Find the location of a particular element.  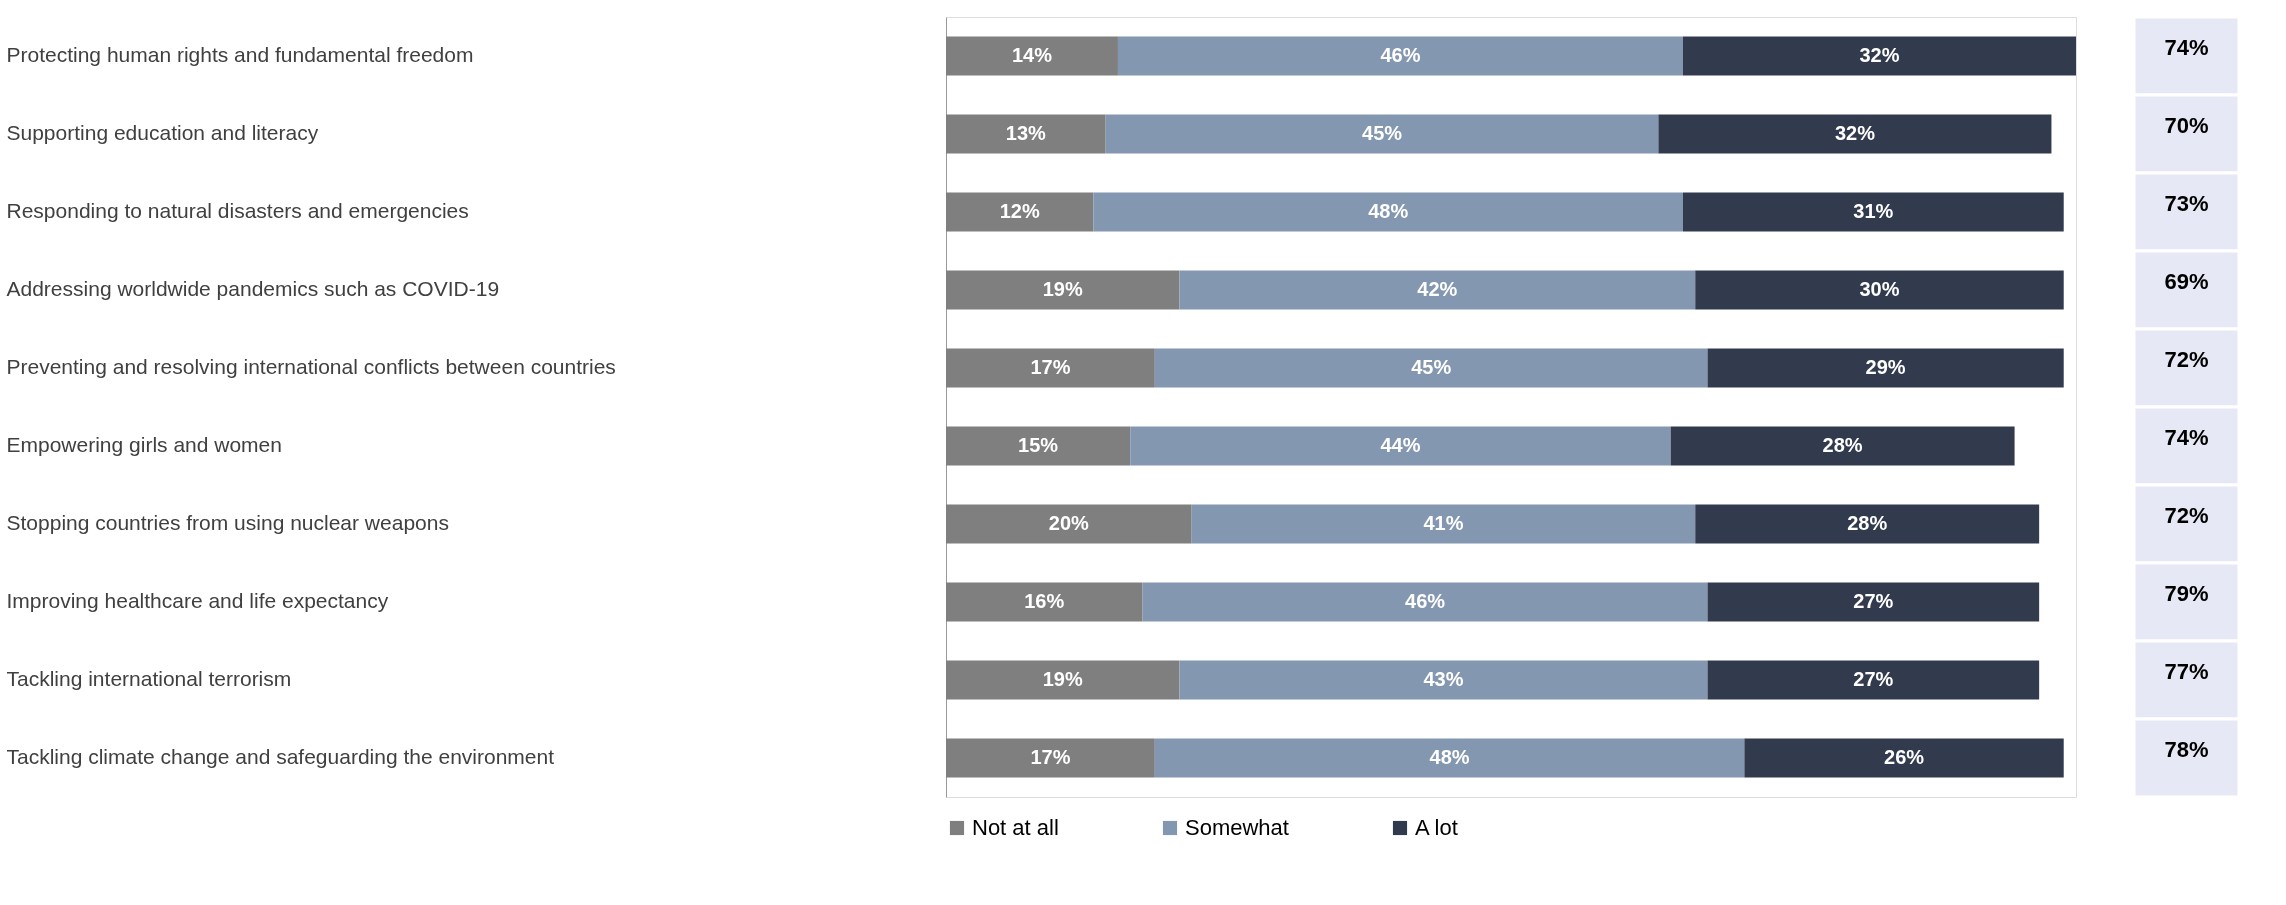

text: 77% is located at coordinates (2186, 671).